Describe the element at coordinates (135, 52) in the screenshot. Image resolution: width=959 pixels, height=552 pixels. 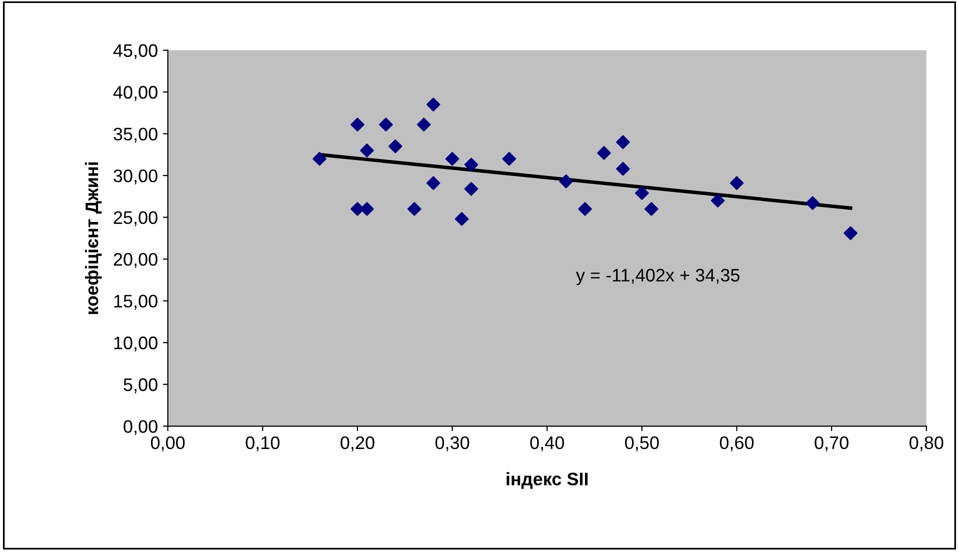
I see `y-tick-label: 45,00` at that location.